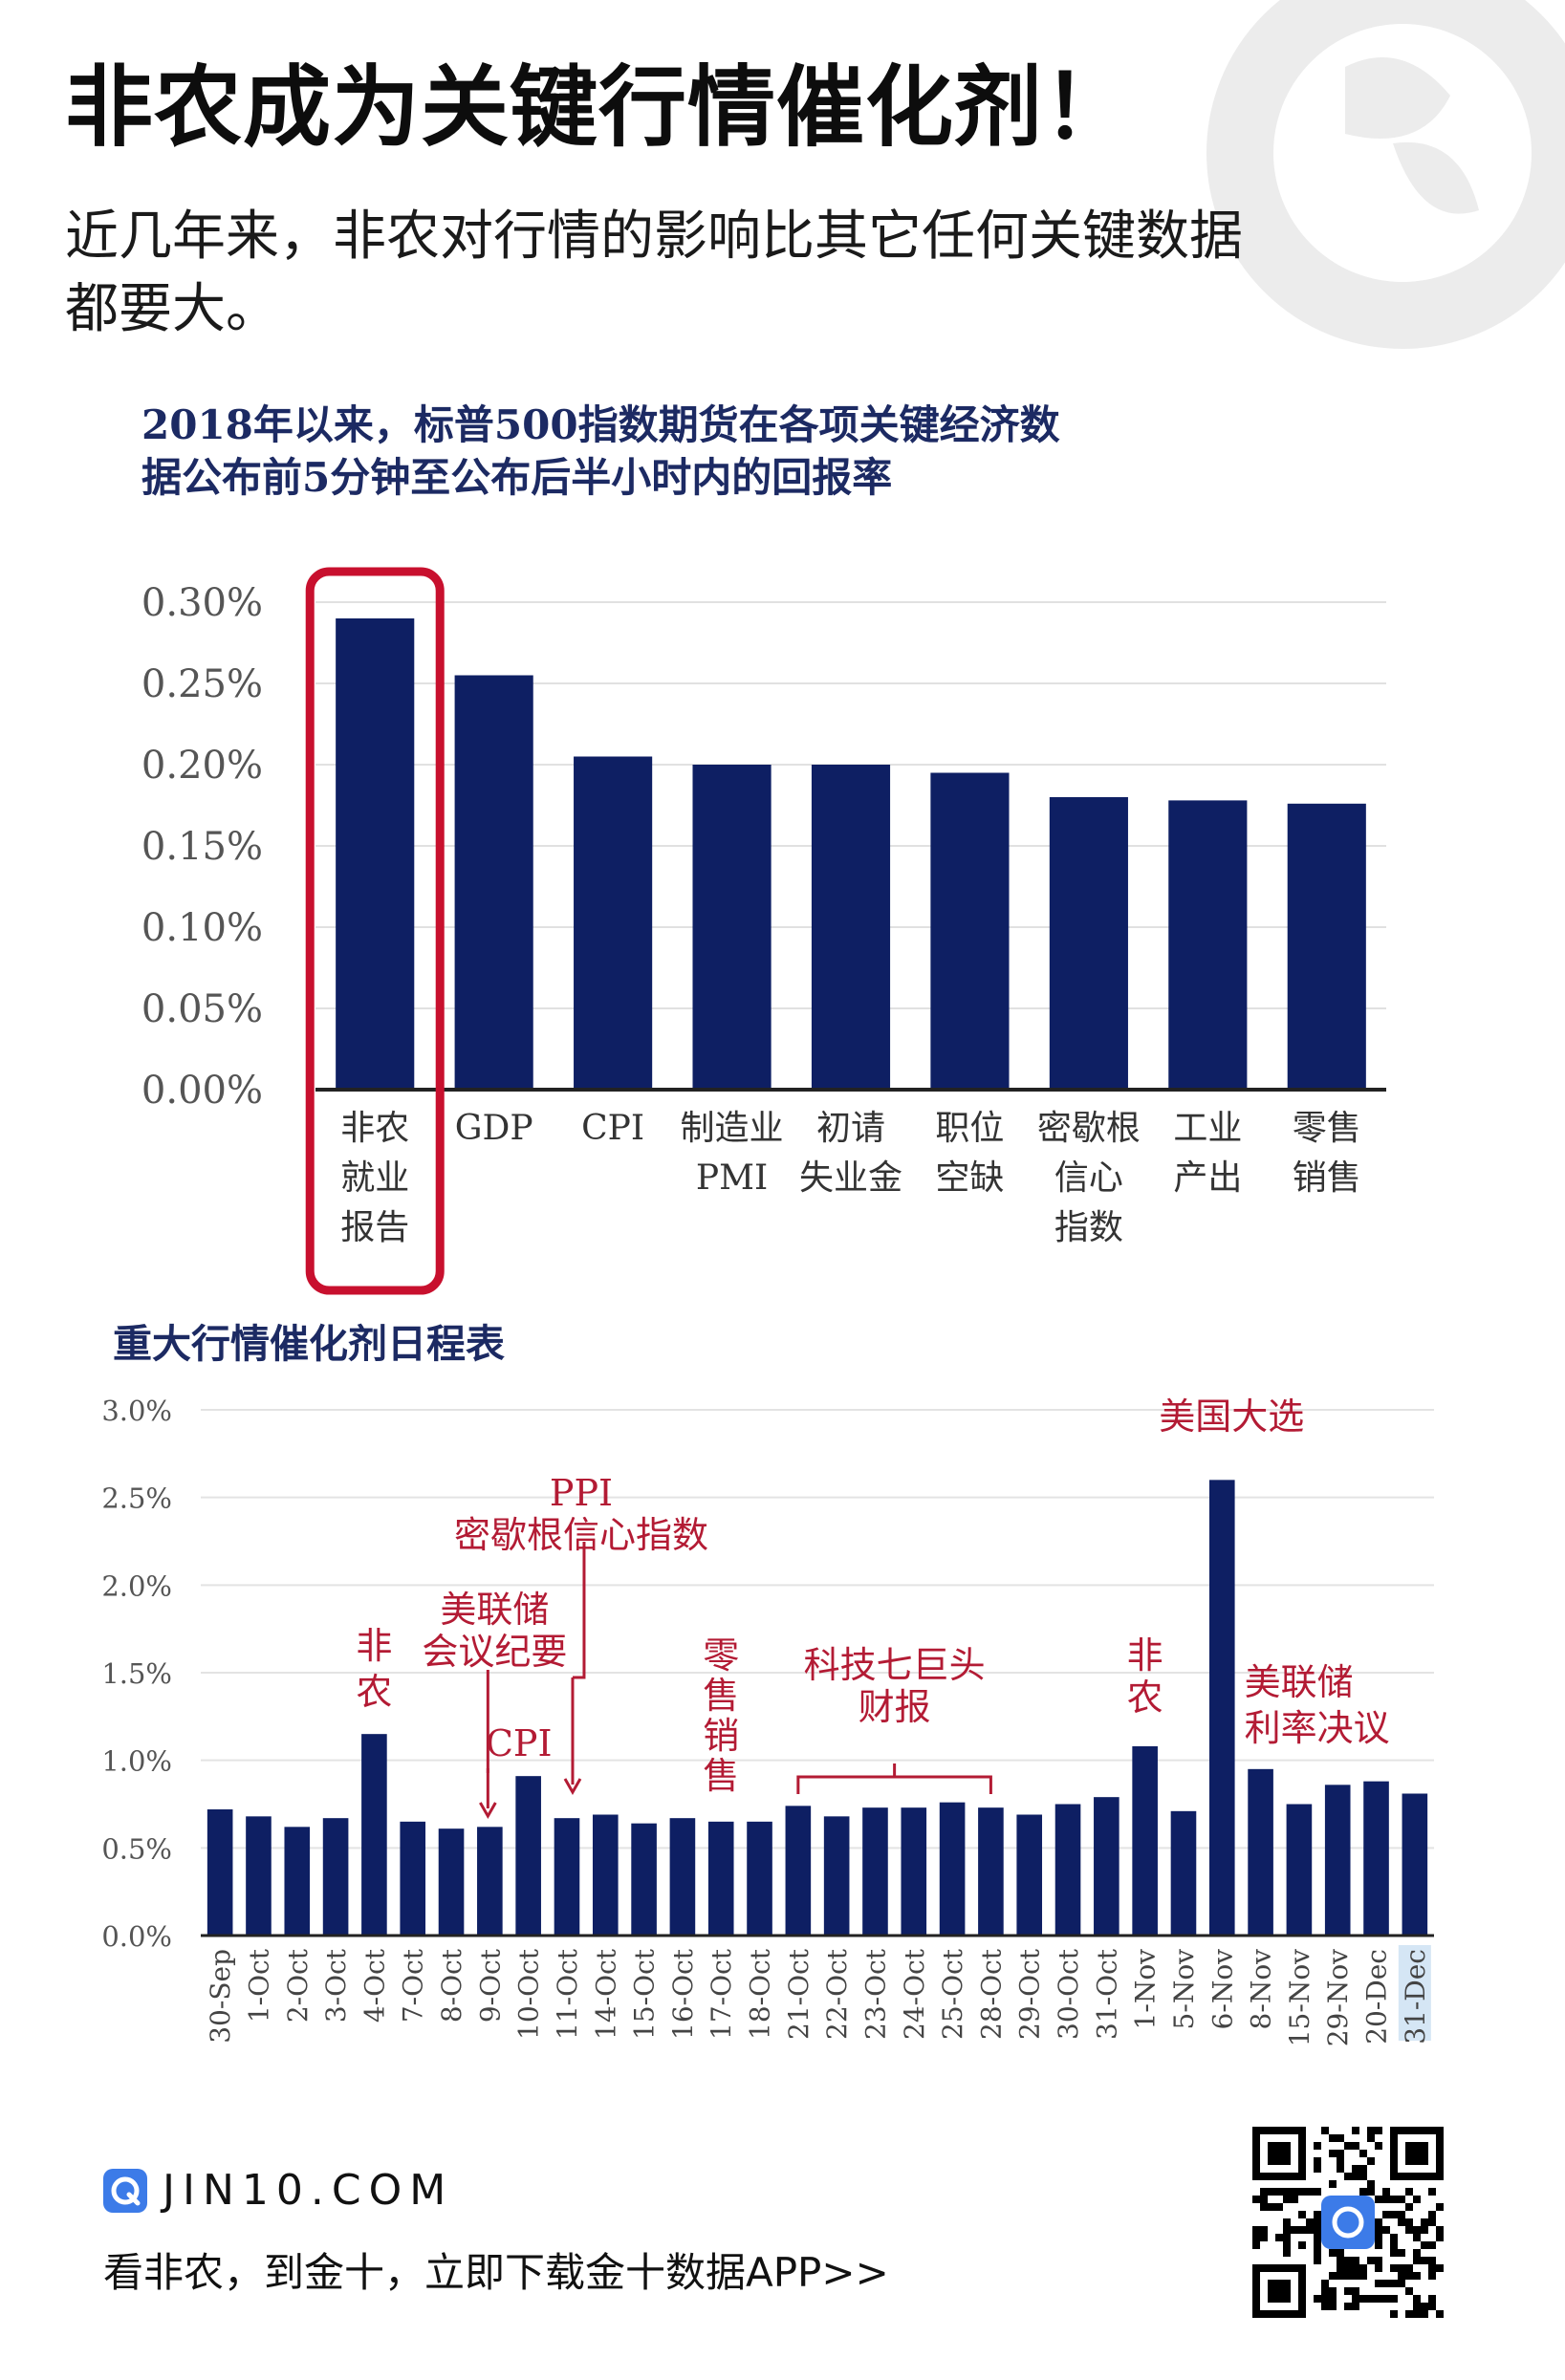 The height and width of the screenshot is (2380, 1565). What do you see at coordinates (496, 2273) in the screenshot?
I see `download-tagline: 看非农，到金十，立即下载金十数据APP>>` at bounding box center [496, 2273].